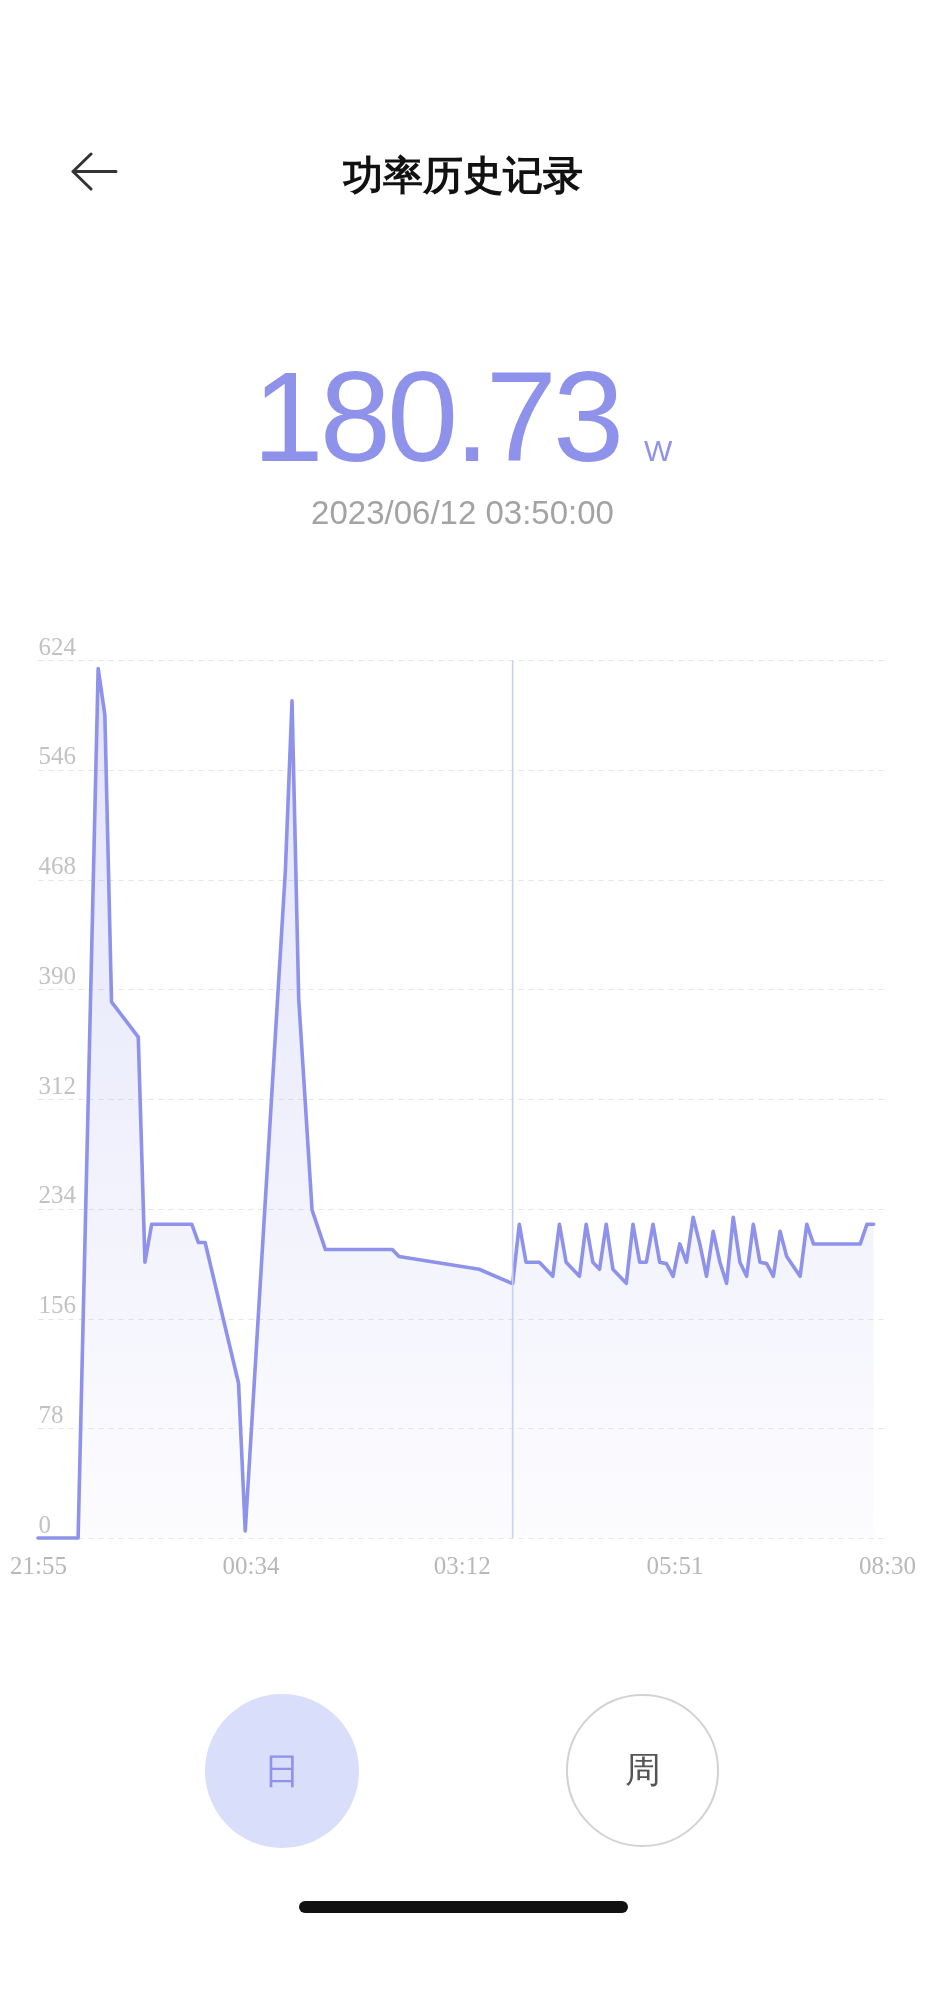  I want to click on x-tick-label: 03:12, so click(462, 1565).